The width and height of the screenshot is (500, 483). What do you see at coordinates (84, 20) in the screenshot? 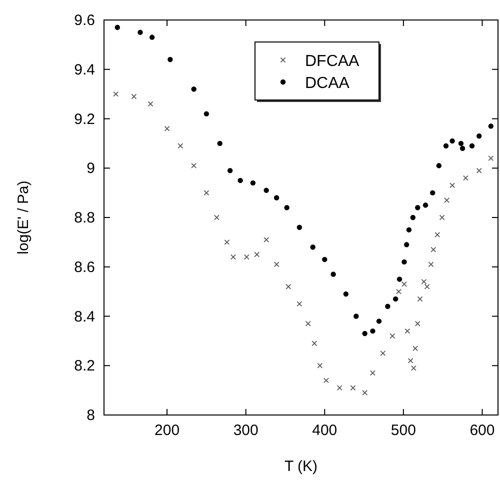
I see `y-tick-label: 9.6` at bounding box center [84, 20].